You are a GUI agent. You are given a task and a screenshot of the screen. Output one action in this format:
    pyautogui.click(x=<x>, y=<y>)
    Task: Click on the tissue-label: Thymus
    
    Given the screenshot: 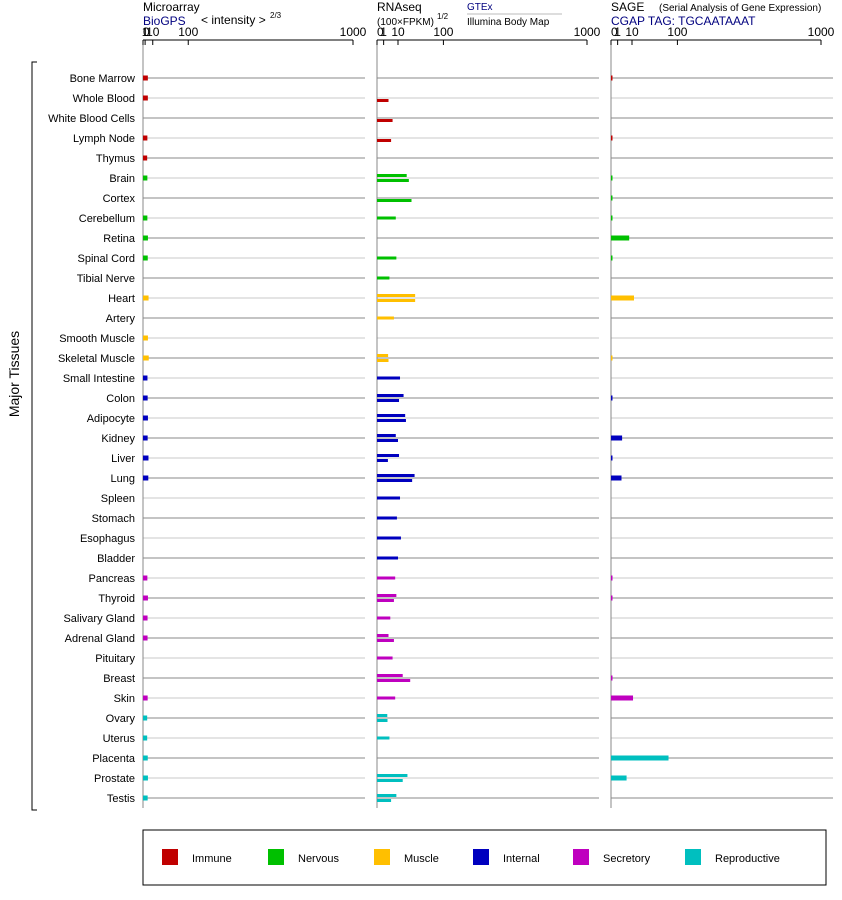 What is the action you would take?
    pyautogui.click(x=116, y=159)
    